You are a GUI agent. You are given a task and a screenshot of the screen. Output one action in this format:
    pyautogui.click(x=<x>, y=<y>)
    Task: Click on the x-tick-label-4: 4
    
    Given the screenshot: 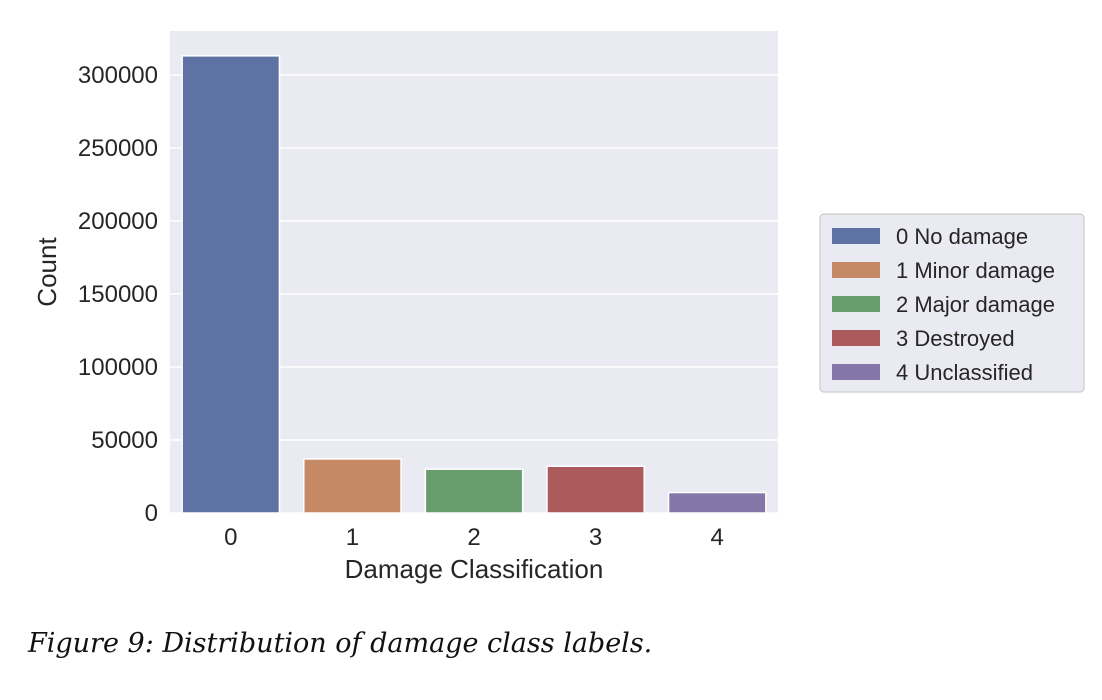 What is the action you would take?
    pyautogui.click(x=717, y=537)
    